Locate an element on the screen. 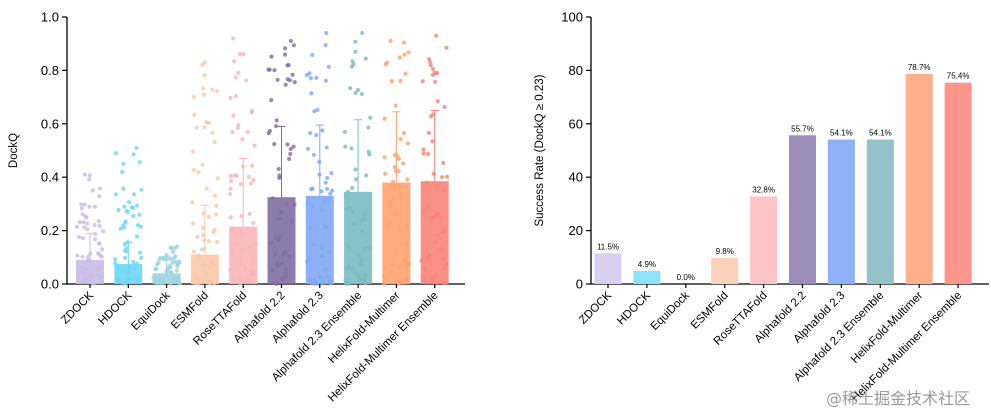 The width and height of the screenshot is (991, 414). y-axis-title: DockQ is located at coordinates (14, 150).